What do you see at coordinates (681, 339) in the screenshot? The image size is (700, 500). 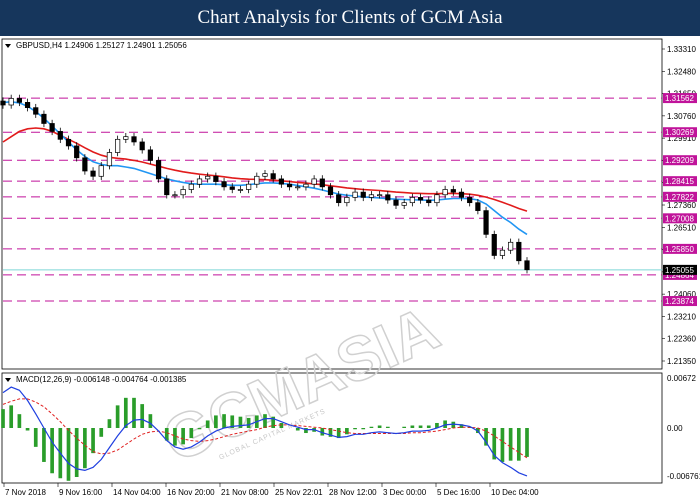 I see `price-axis-label: 1.22360` at bounding box center [681, 339].